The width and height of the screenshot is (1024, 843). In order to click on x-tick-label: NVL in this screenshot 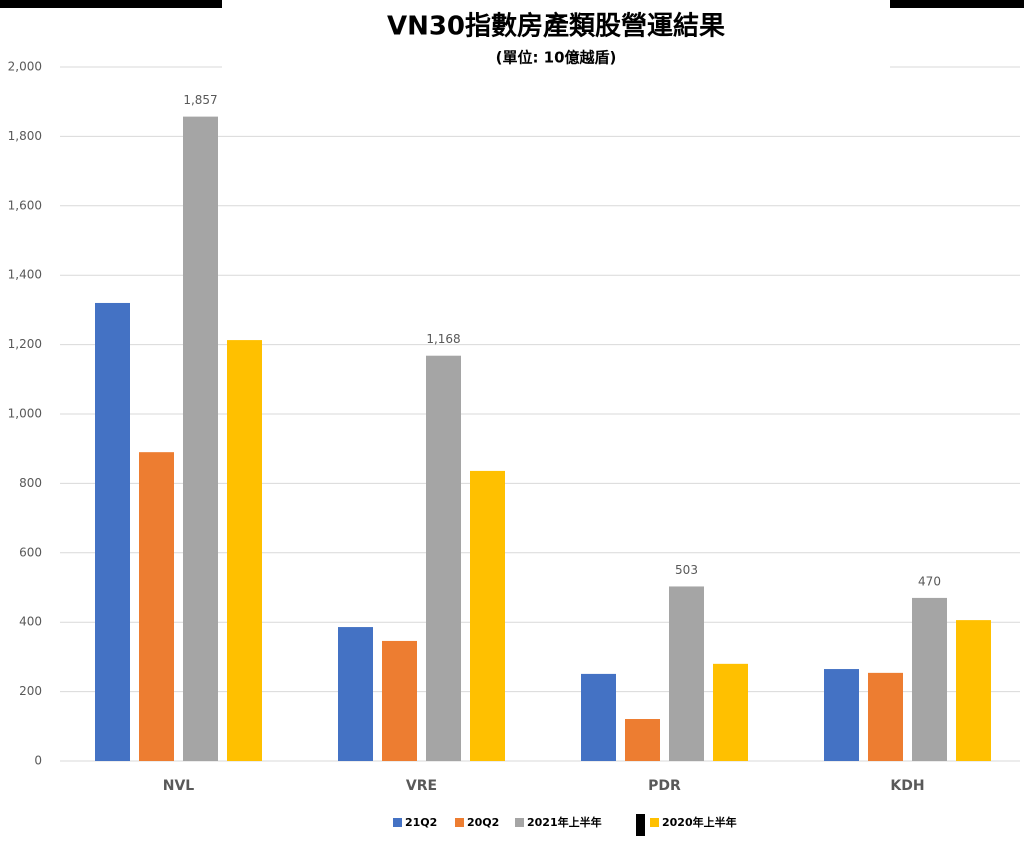, I will do `click(179, 786)`.